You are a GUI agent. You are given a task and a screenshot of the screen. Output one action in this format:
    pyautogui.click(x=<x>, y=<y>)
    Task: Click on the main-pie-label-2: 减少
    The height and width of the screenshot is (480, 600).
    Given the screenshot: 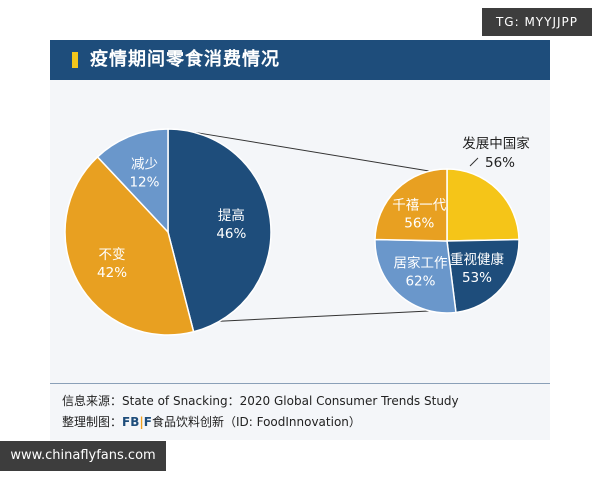 What is the action you would take?
    pyautogui.click(x=144, y=165)
    